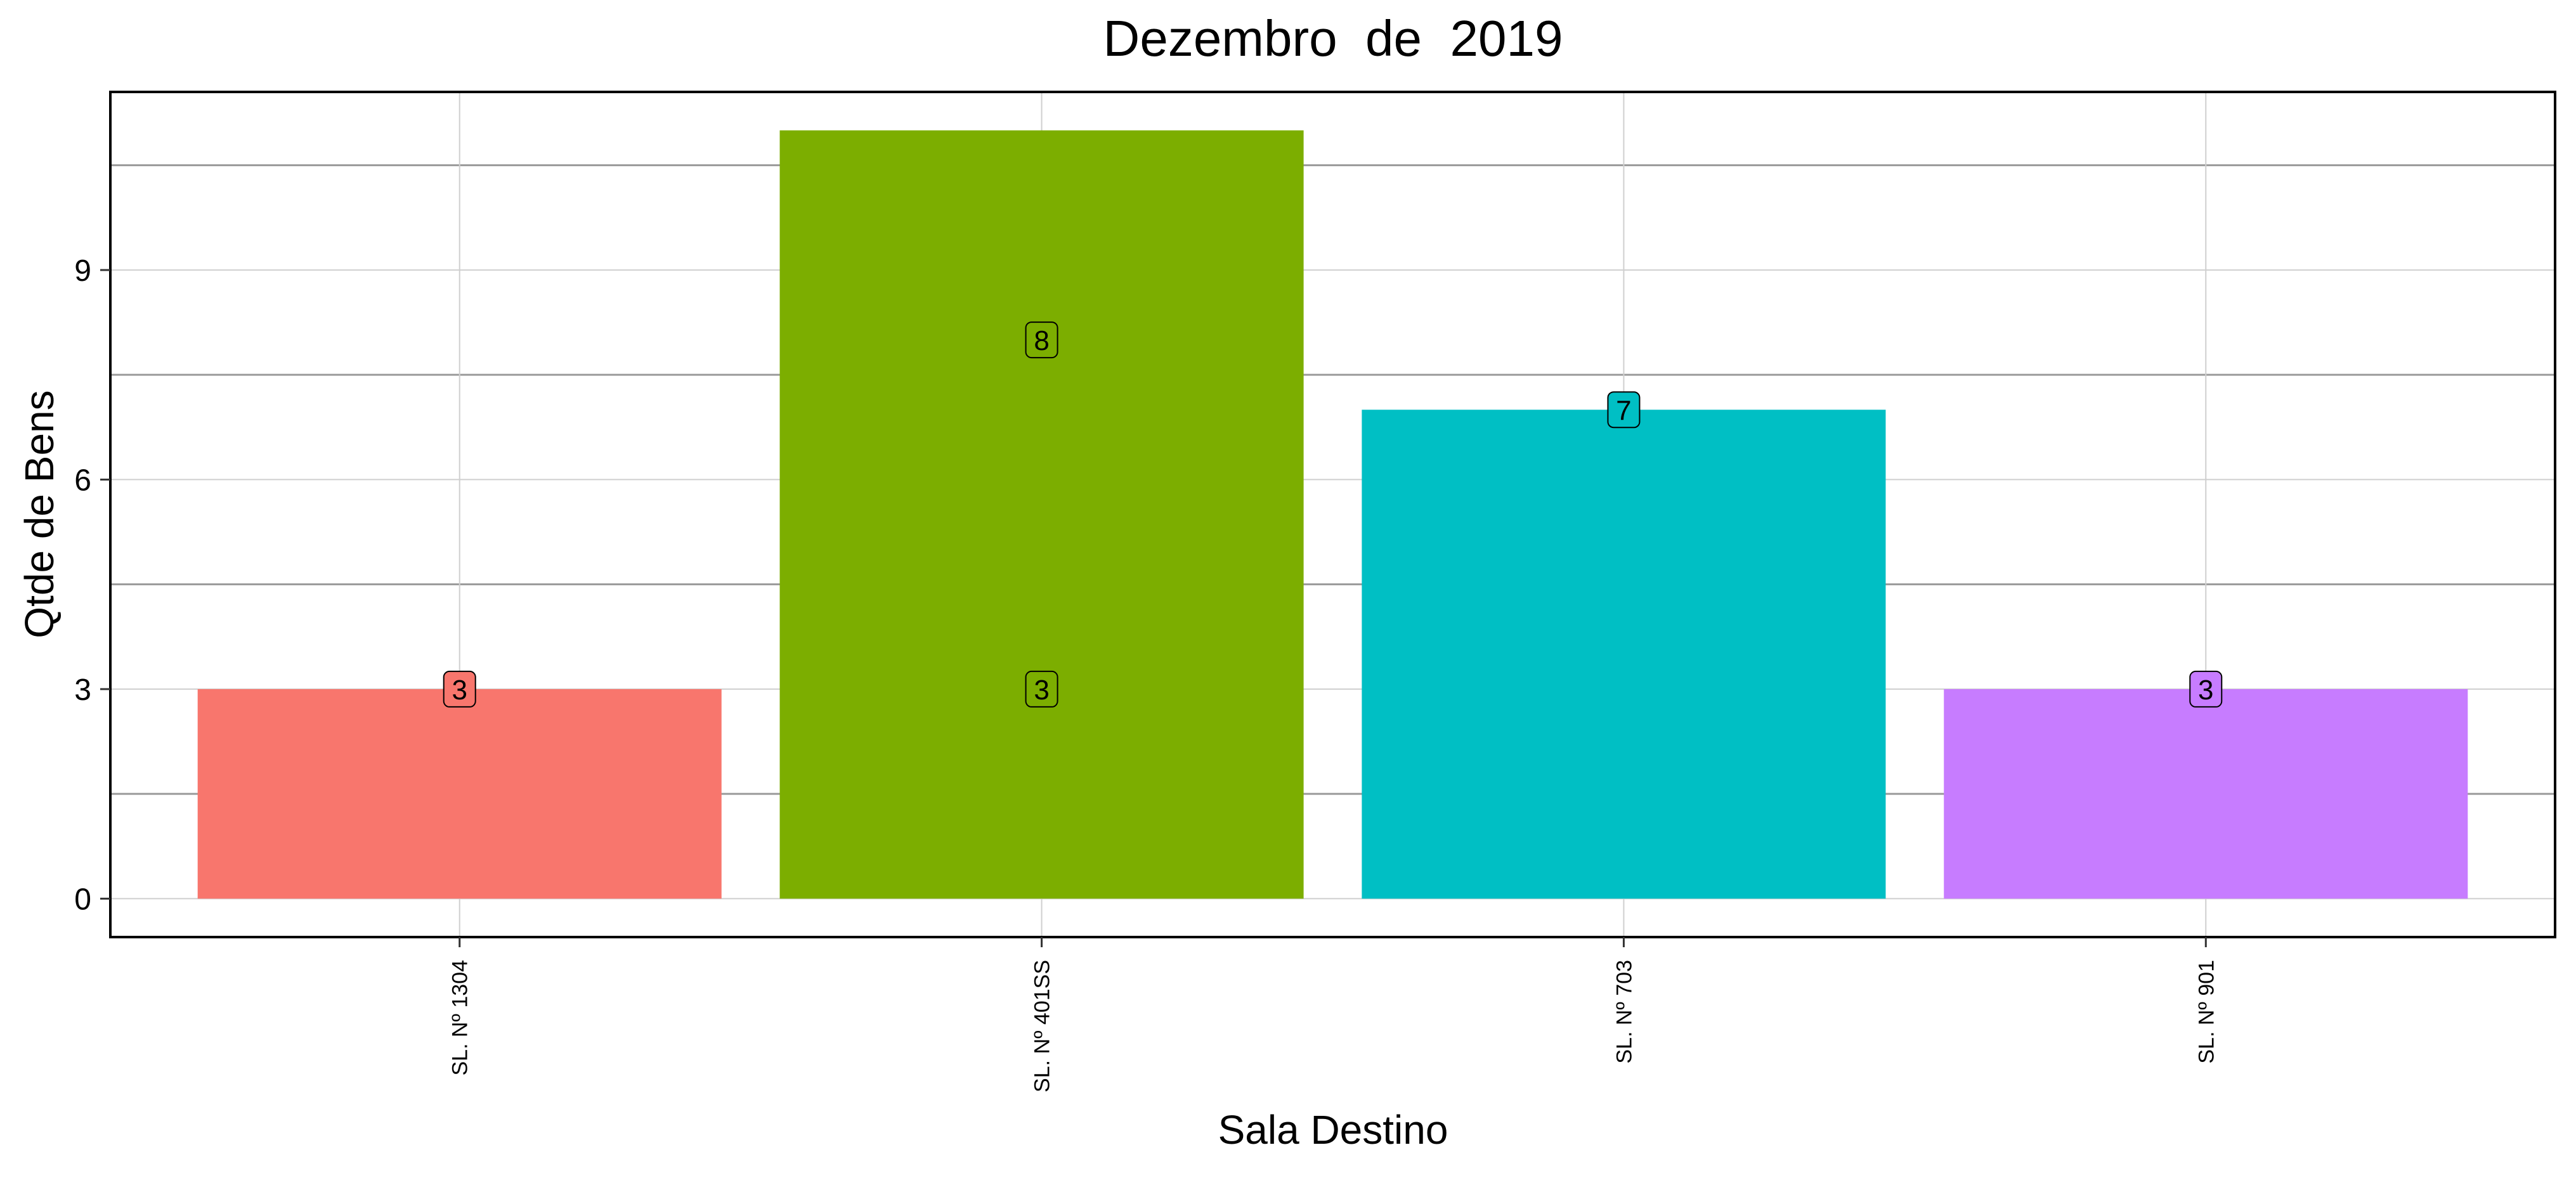  What do you see at coordinates (460, 1018) in the screenshot?
I see `x-tick-label: SL. Nº 1304` at bounding box center [460, 1018].